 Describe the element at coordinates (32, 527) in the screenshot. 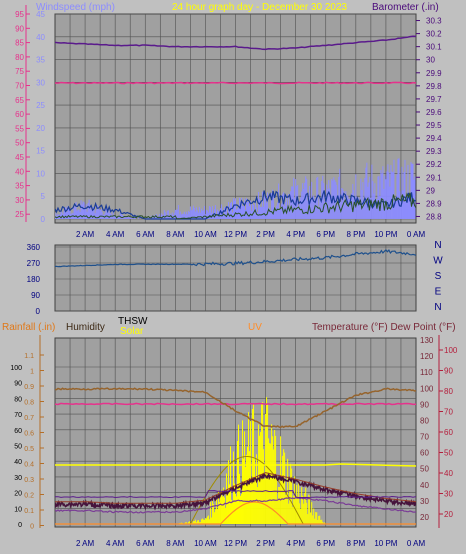

I see `rain-axis-label: 0` at that location.